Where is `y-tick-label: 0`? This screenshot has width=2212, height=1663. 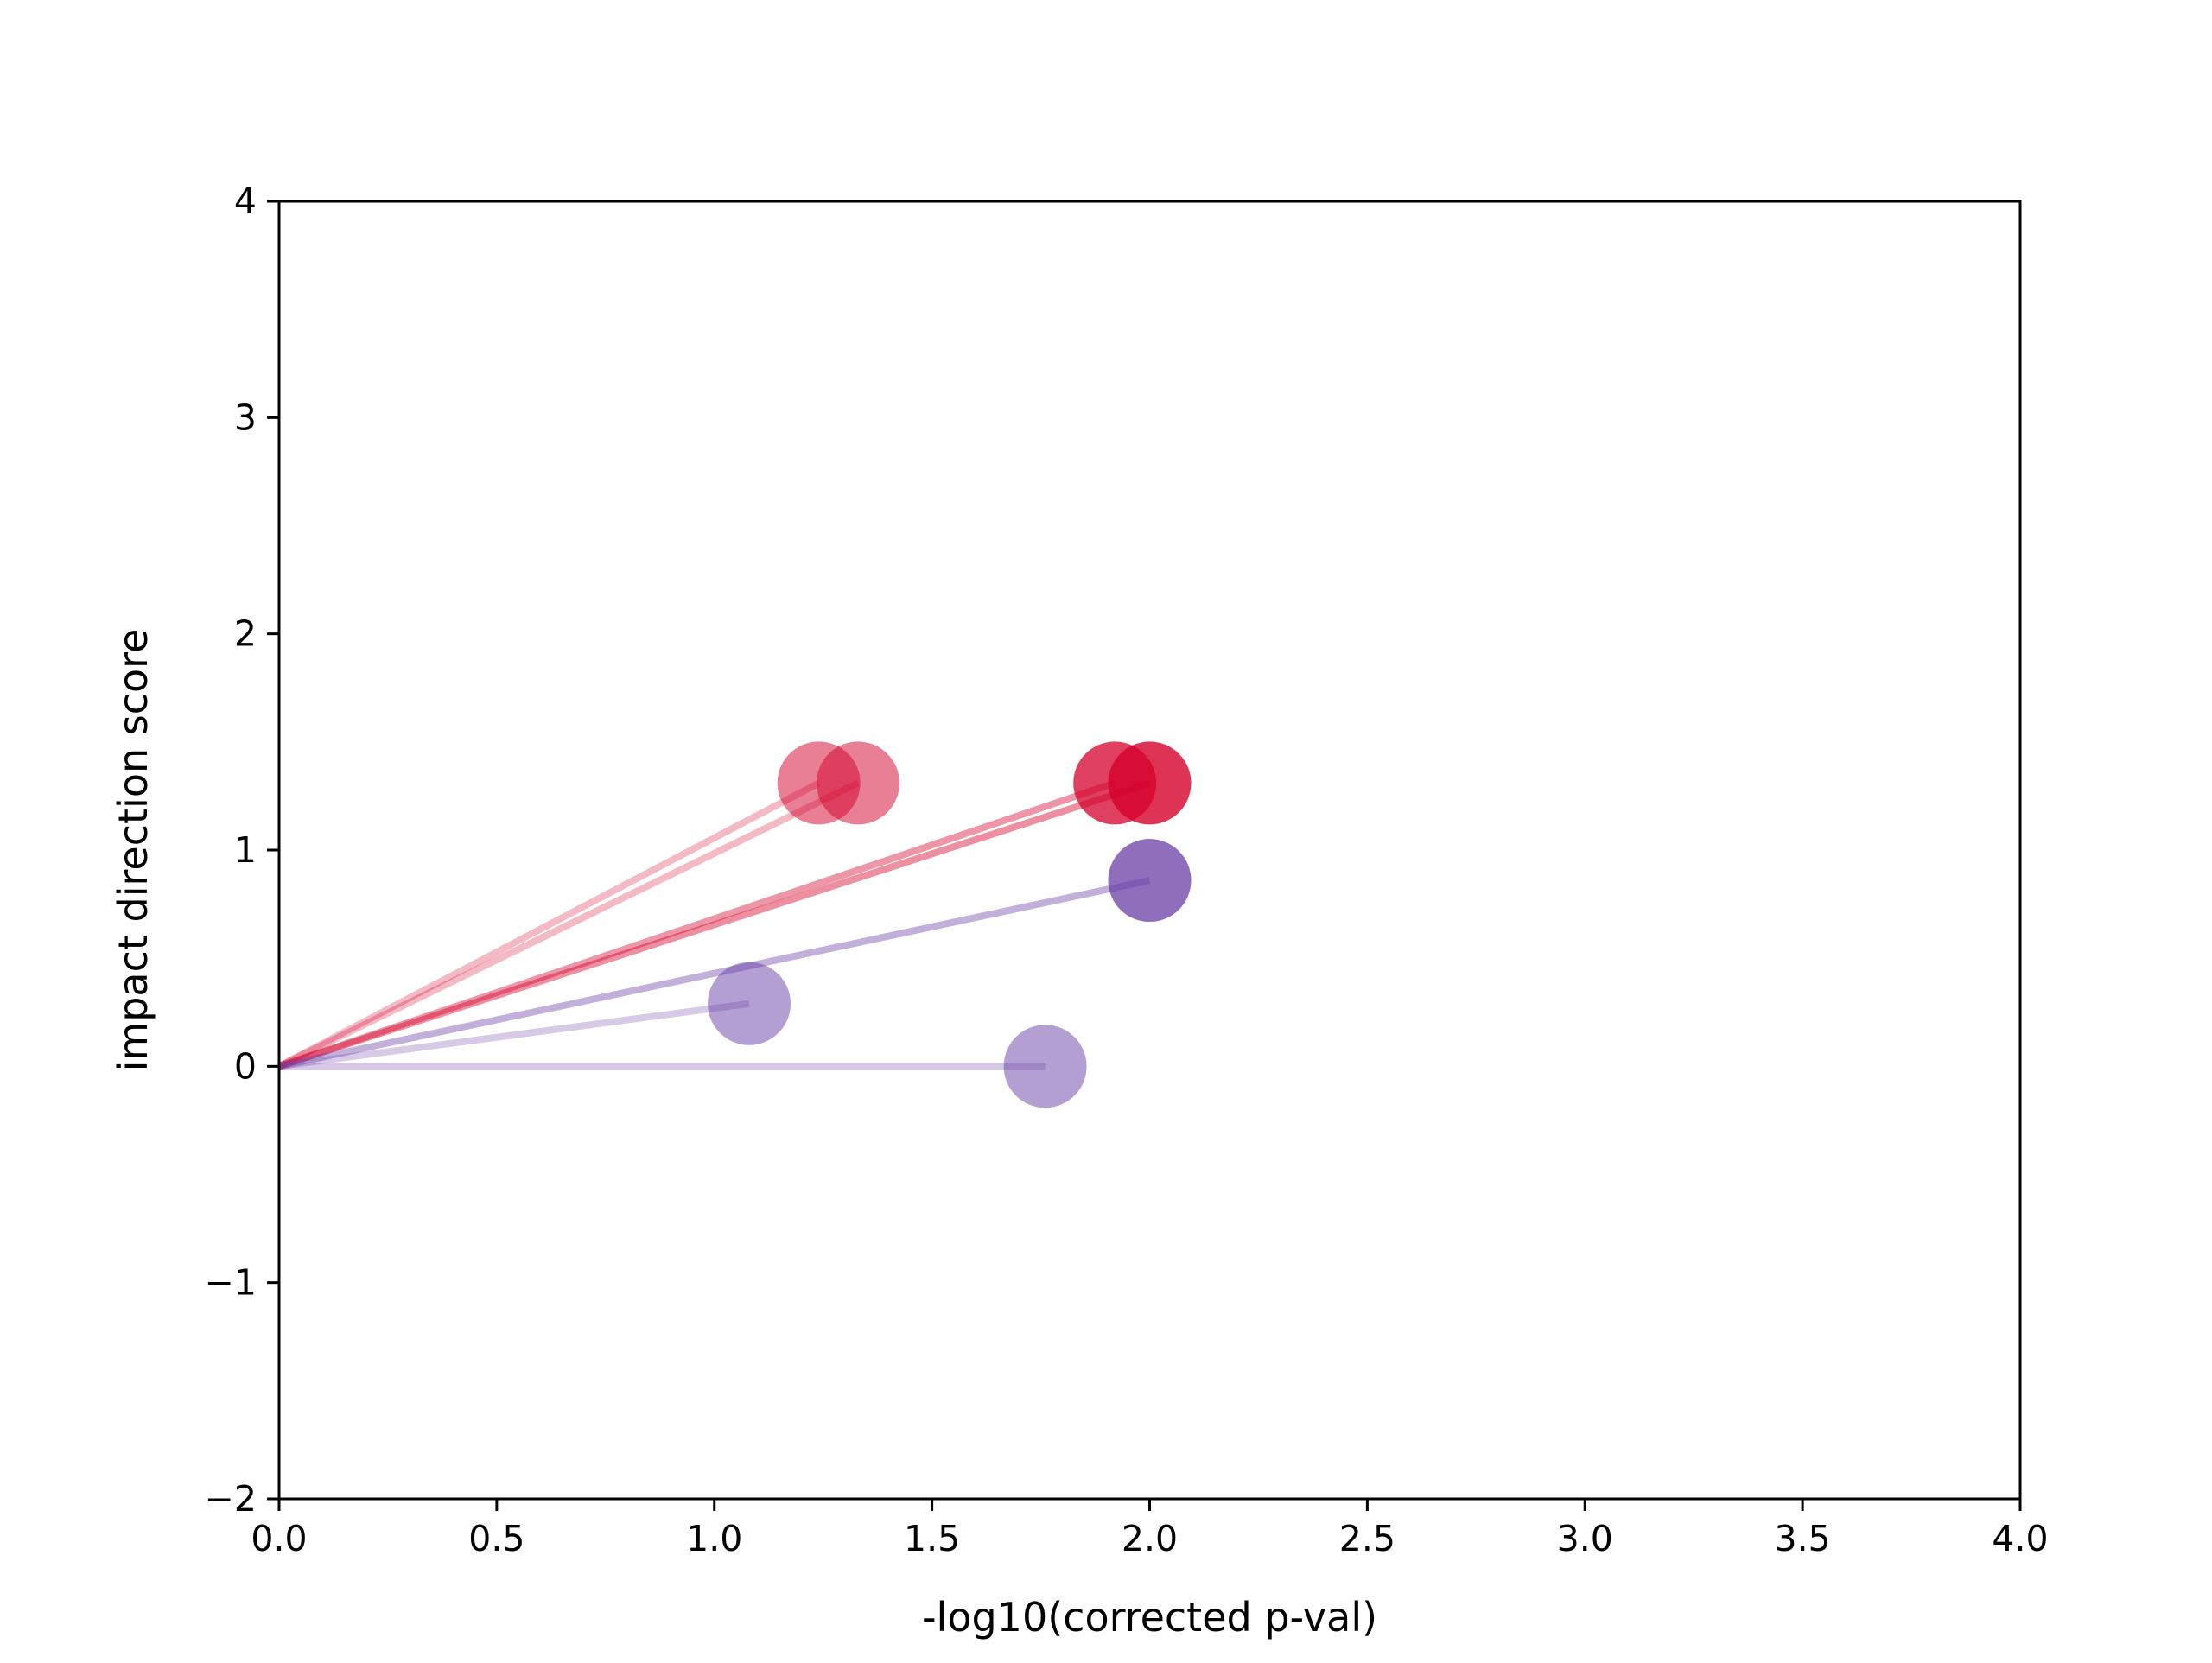 y-tick-label: 0 is located at coordinates (245, 1066).